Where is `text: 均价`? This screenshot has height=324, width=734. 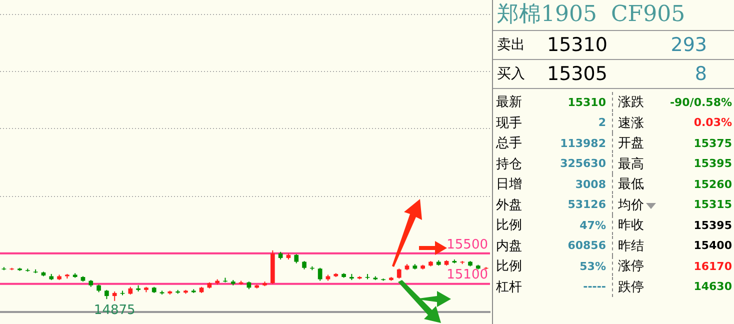 text: 均价 is located at coordinates (631, 205).